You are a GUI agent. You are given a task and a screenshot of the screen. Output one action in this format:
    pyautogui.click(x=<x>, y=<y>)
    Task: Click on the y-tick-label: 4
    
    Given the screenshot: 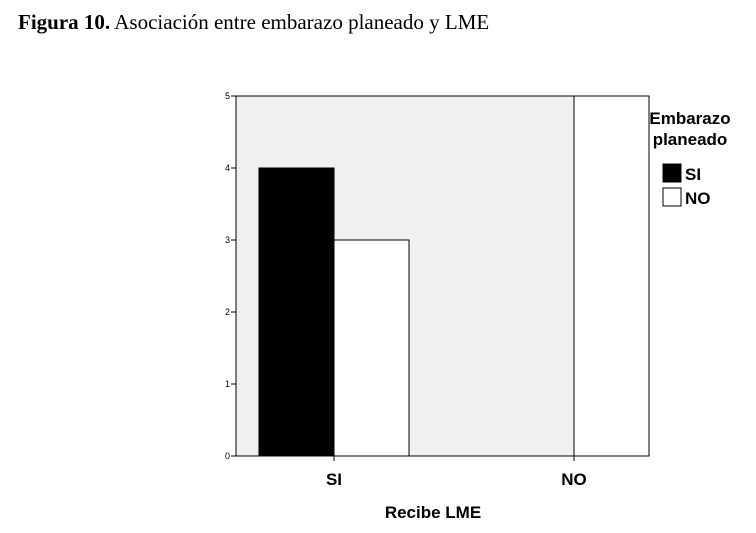 What is the action you would take?
    pyautogui.click(x=227, y=168)
    